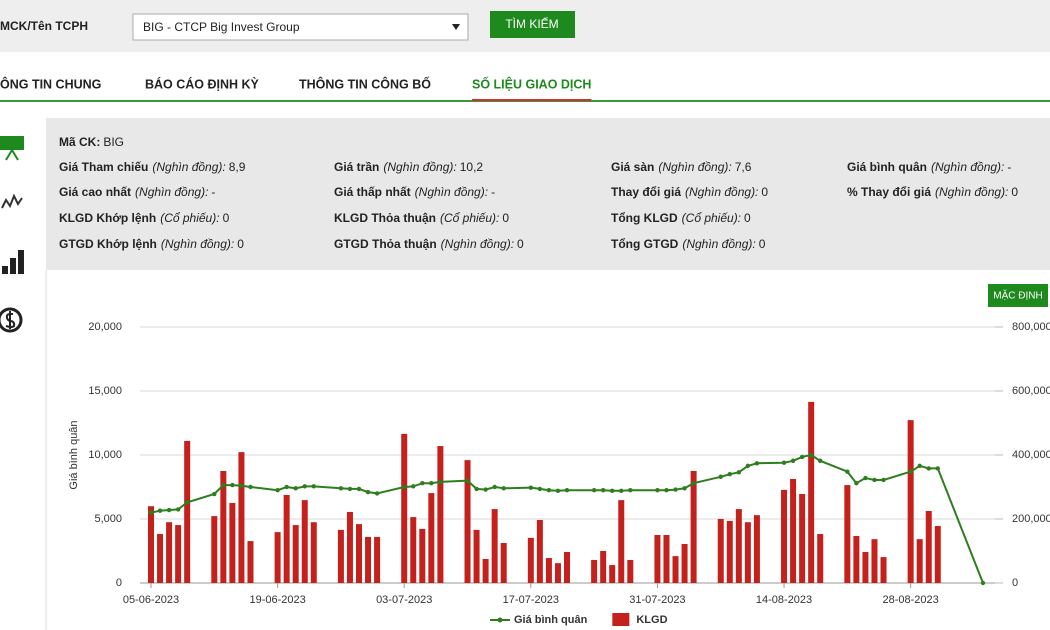 The image size is (1050, 630). What do you see at coordinates (74, 454) in the screenshot?
I see `y-axis-title: Giá bình quân` at bounding box center [74, 454].